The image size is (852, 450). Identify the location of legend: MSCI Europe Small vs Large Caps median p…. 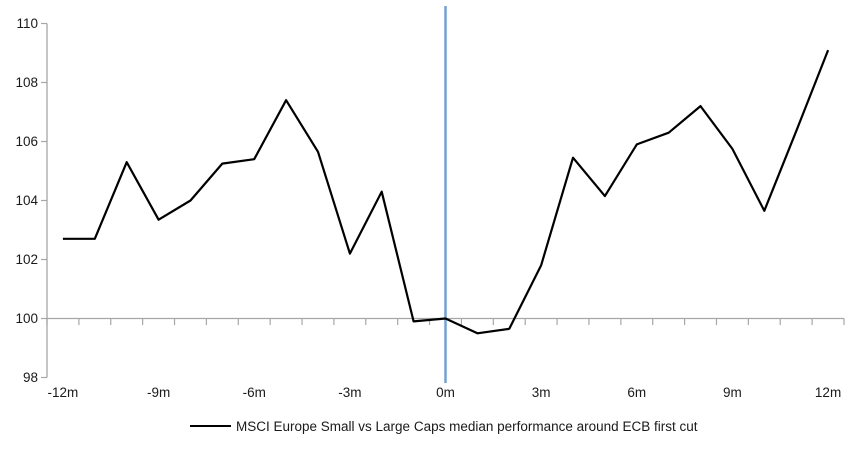
(443, 426).